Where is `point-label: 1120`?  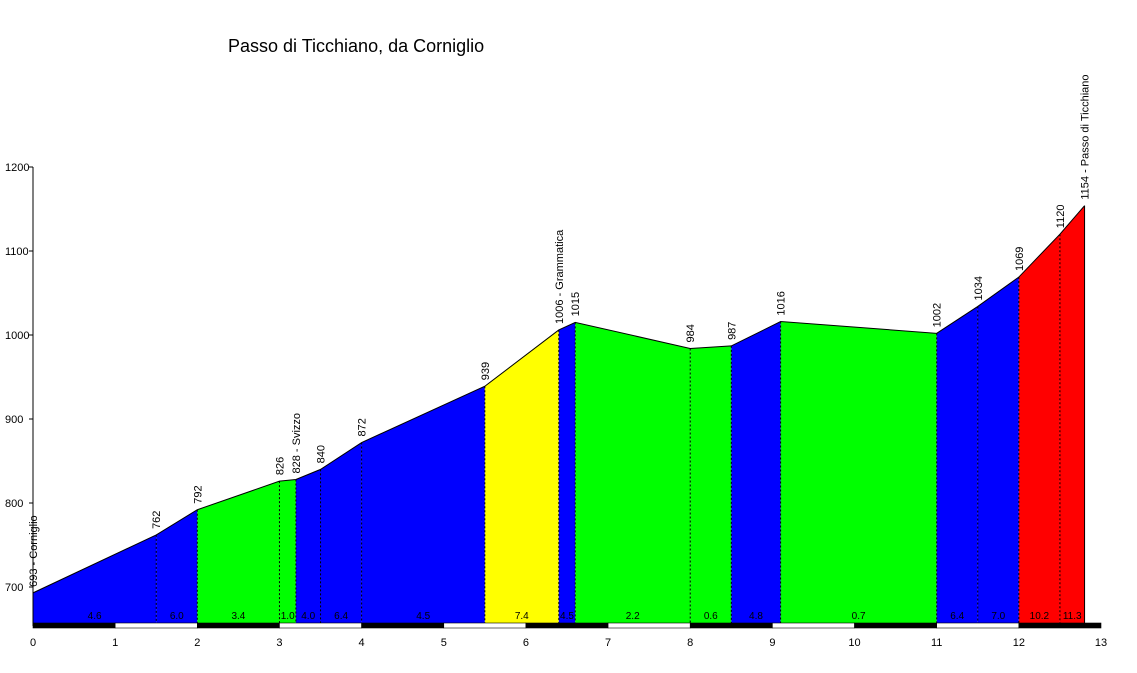 point-label: 1120 is located at coordinates (1061, 217).